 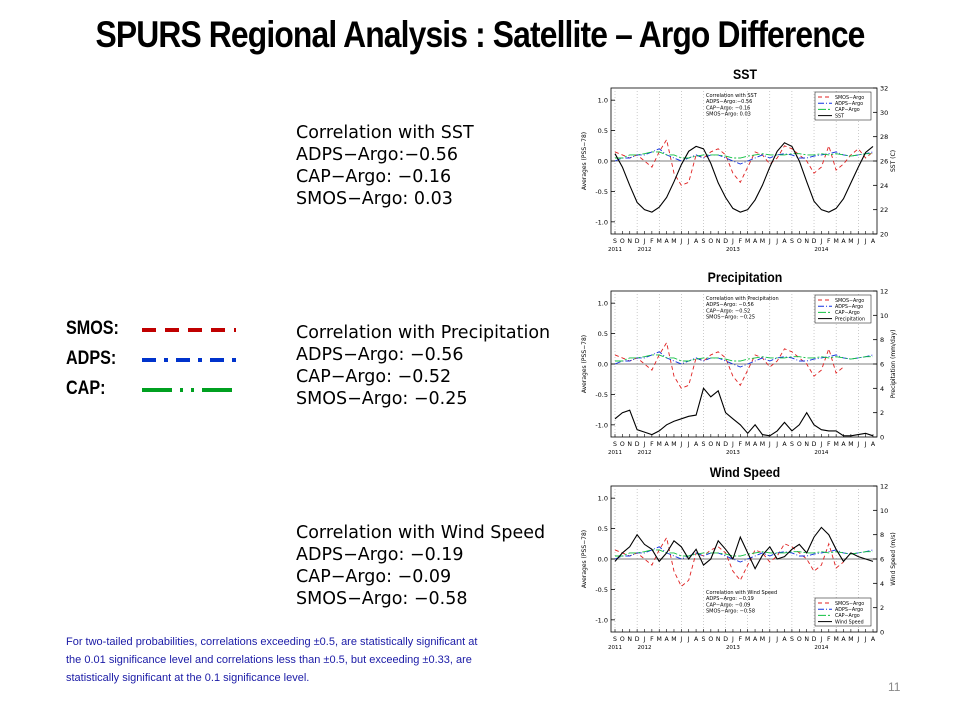 I want to click on y2-tick-label: 2, so click(x=882, y=608).